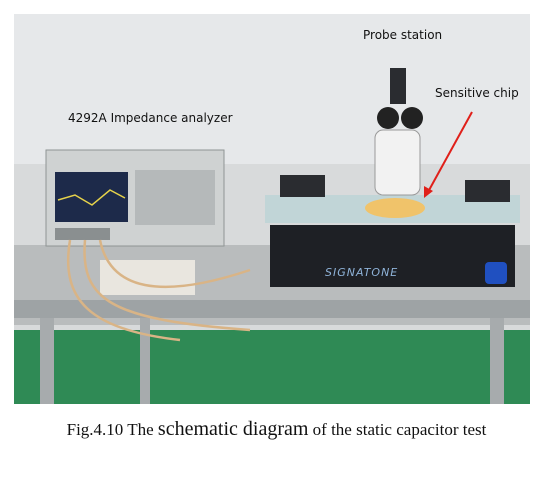  I want to click on microscope, so click(397, 162).